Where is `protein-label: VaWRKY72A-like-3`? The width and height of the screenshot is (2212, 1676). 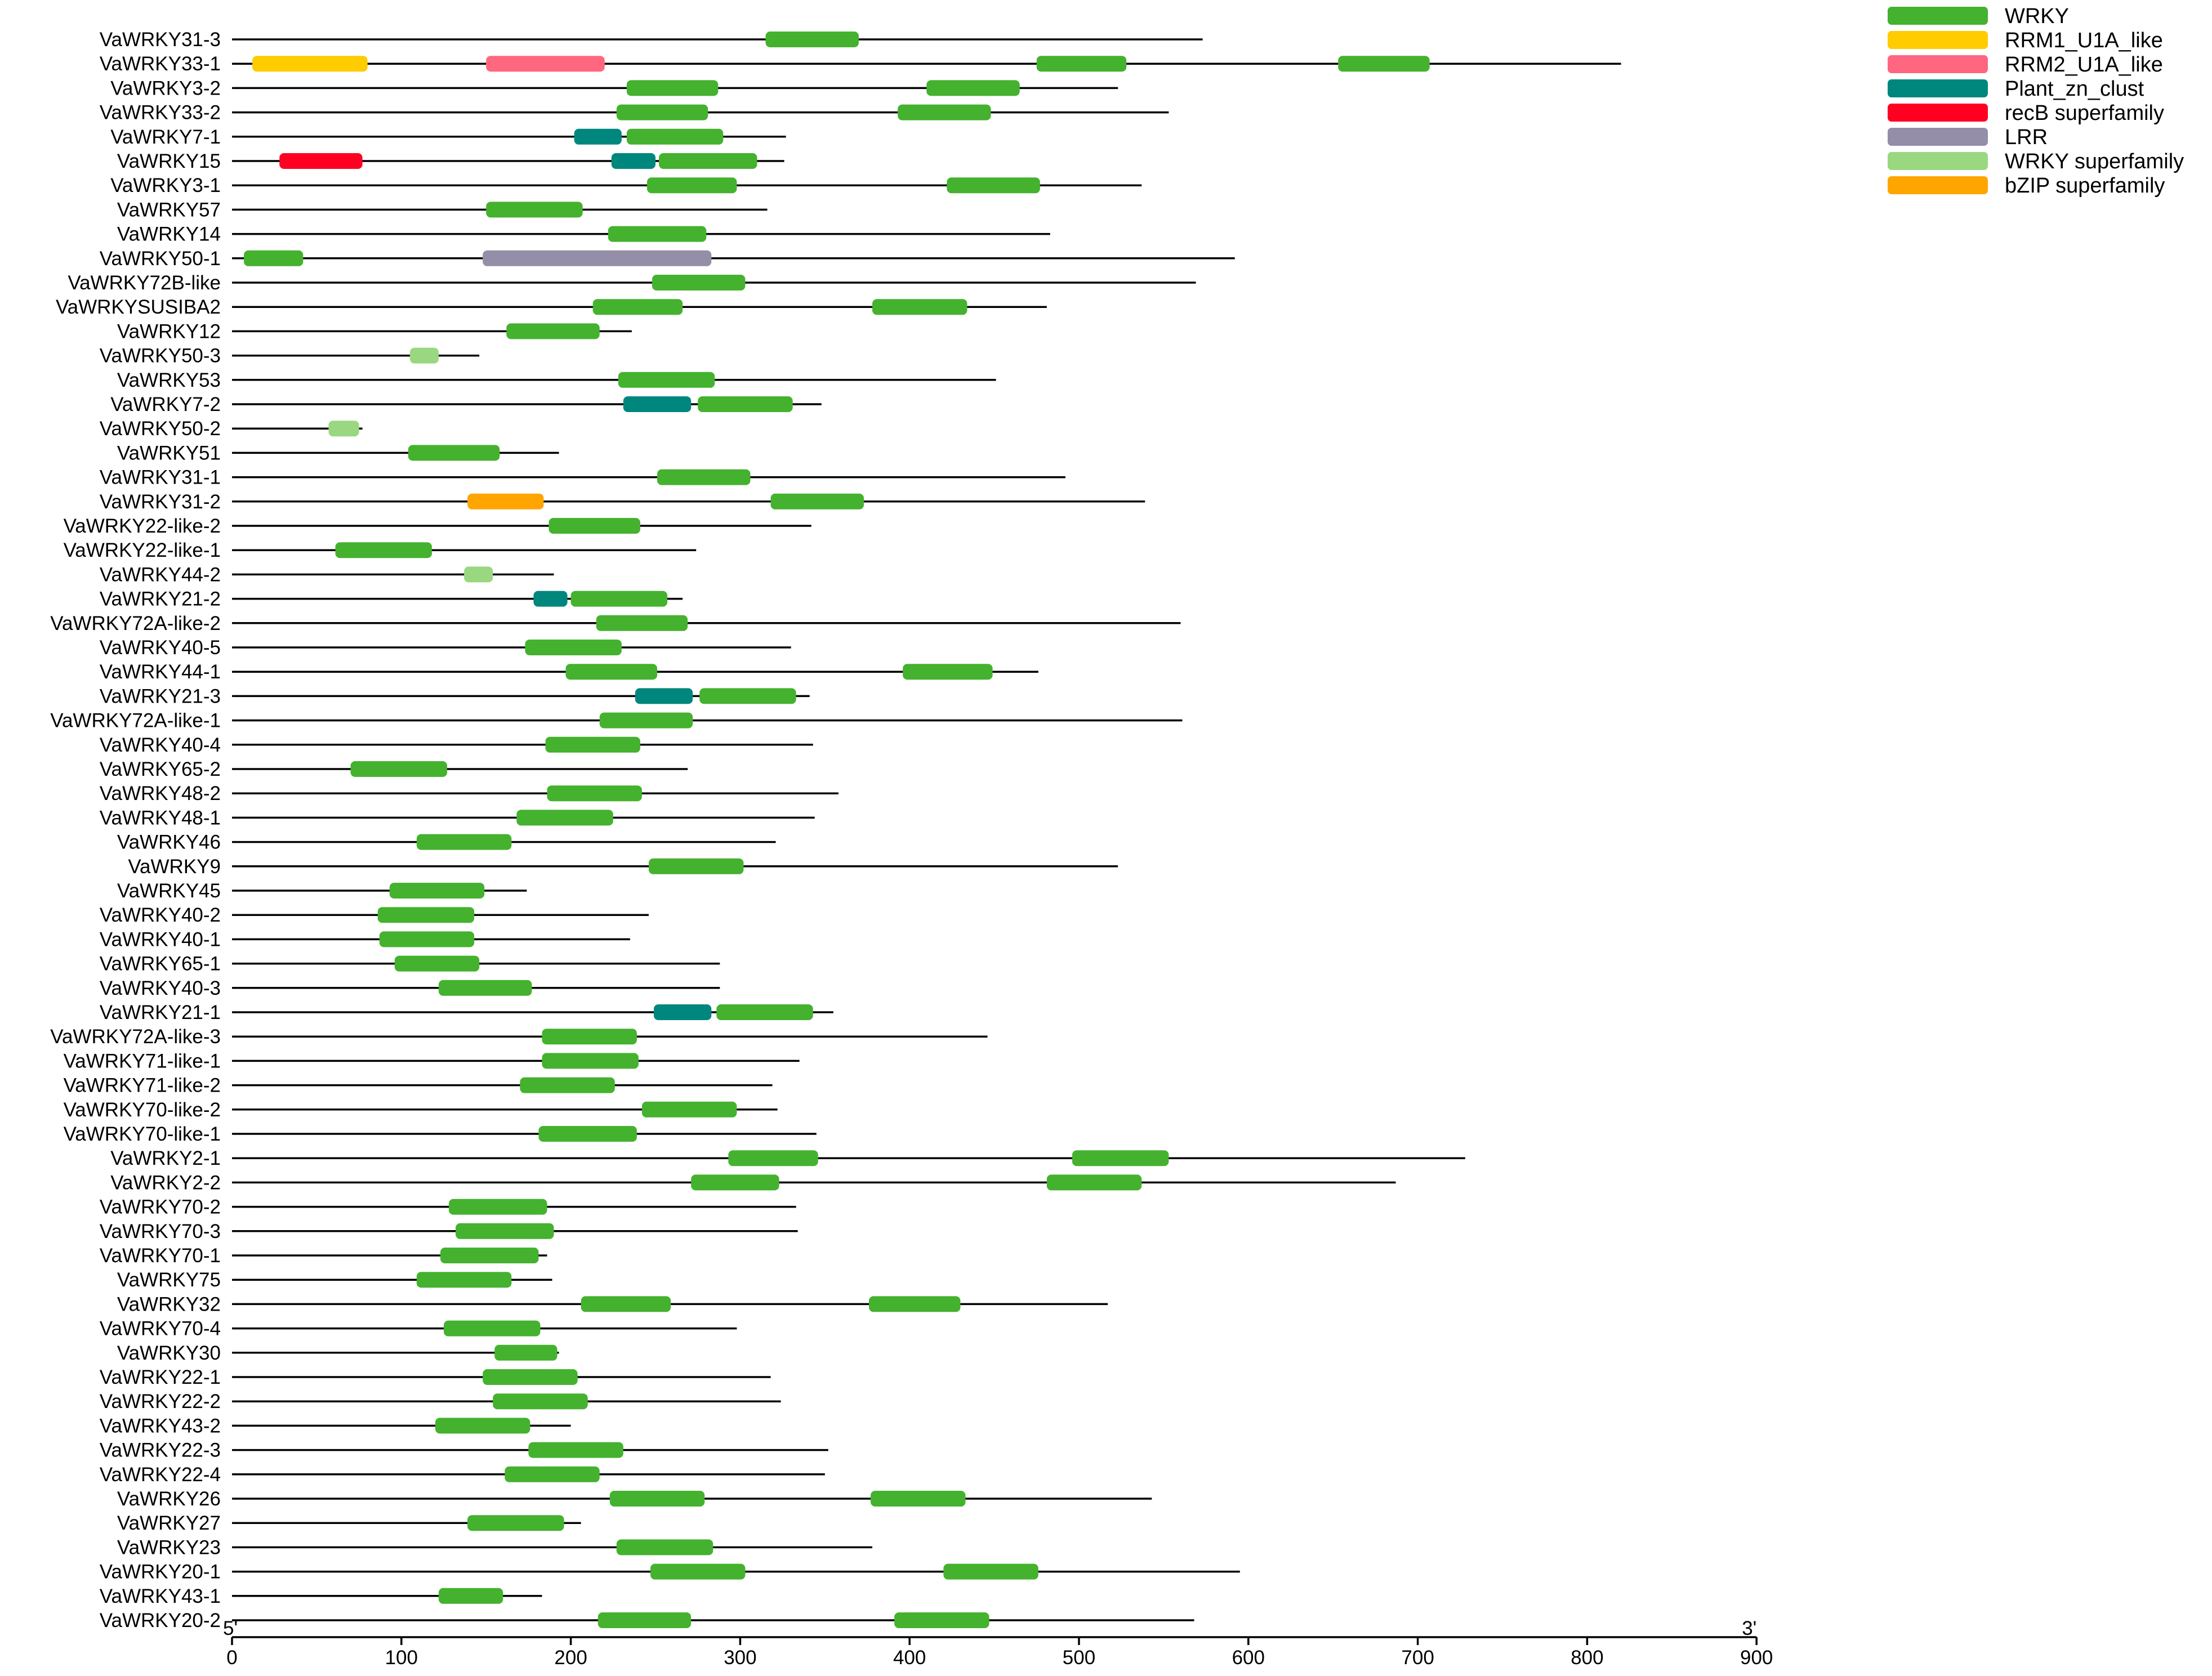 protein-label: VaWRKY72A-like-3 is located at coordinates (135, 1037).